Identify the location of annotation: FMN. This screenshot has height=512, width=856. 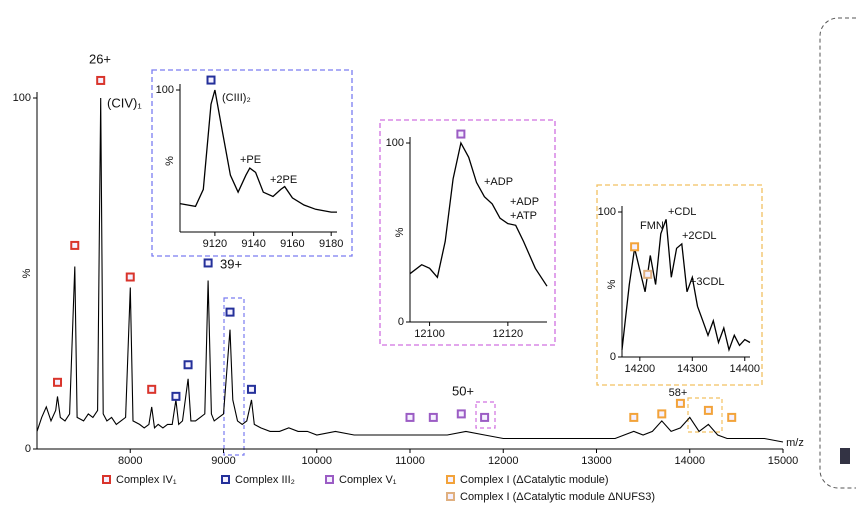
(652, 226).